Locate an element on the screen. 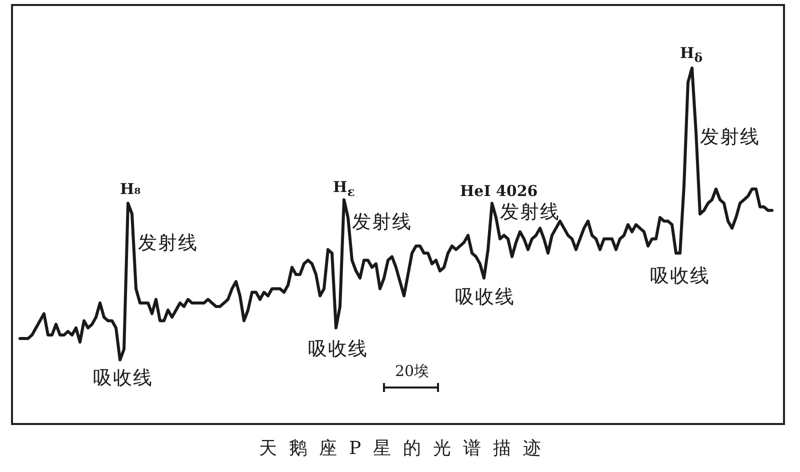 The width and height of the screenshot is (800, 472). text: 天鹅座P星的光谱描迹 is located at coordinates (406, 448).